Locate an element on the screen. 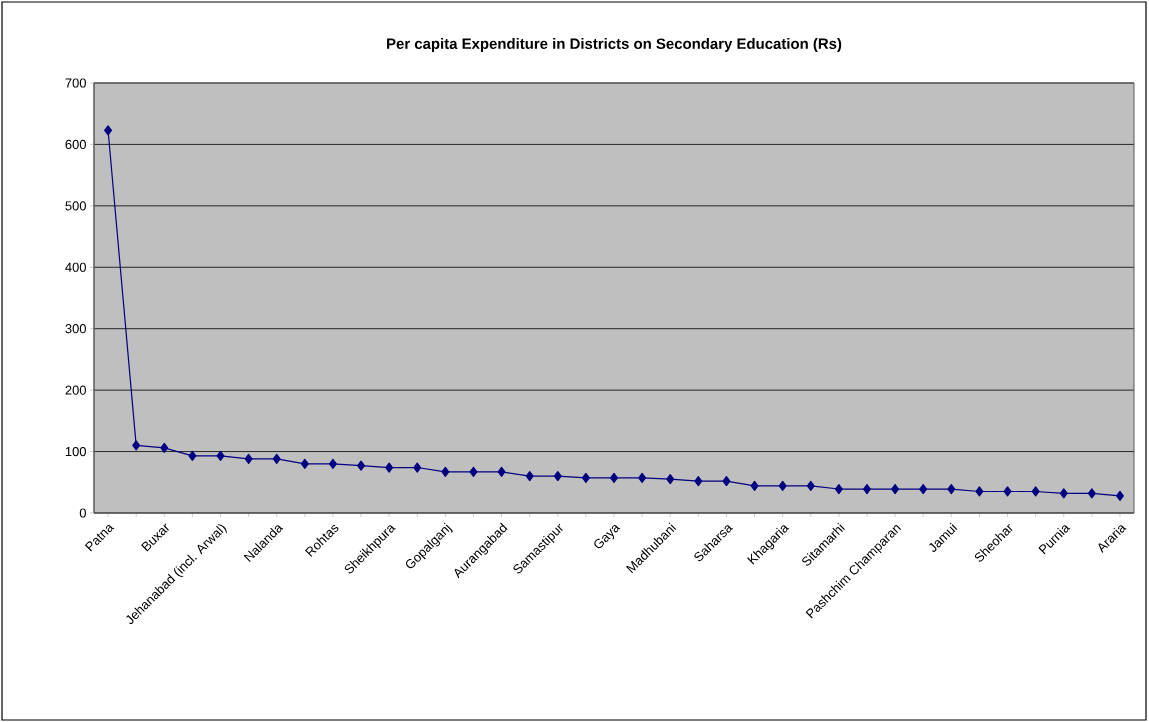 The height and width of the screenshot is (722, 1149). y-tick-label: 700 is located at coordinates (75, 83).